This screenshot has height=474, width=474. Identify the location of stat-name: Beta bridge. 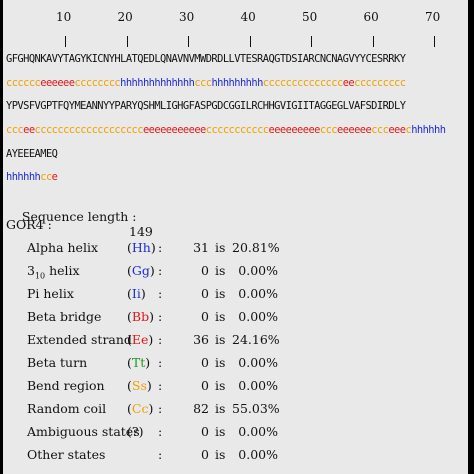
(64, 316).